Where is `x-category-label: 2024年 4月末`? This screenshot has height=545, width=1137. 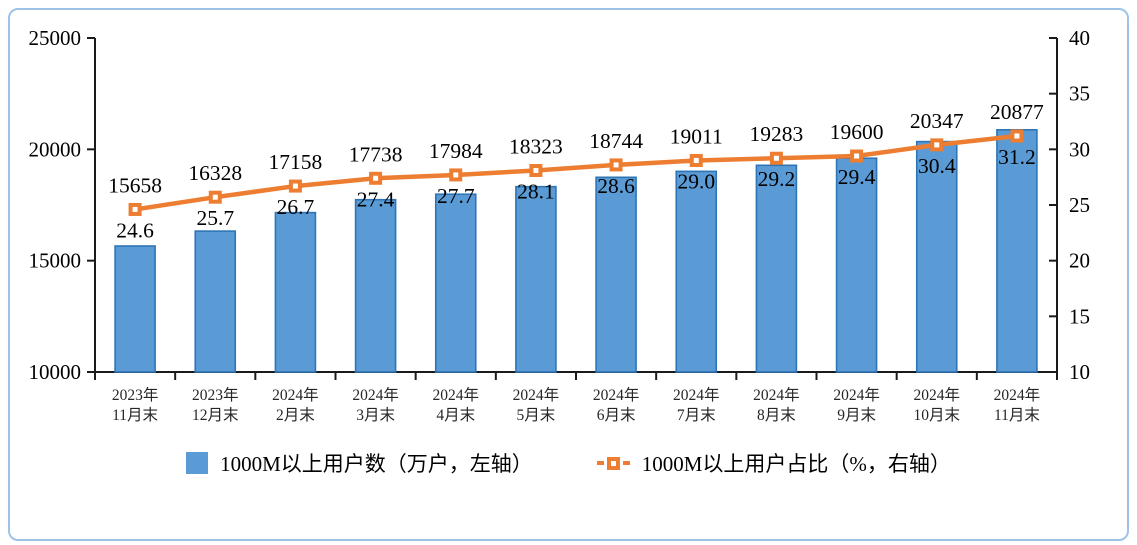
x-category-label: 2024年 4月末 is located at coordinates (455, 405).